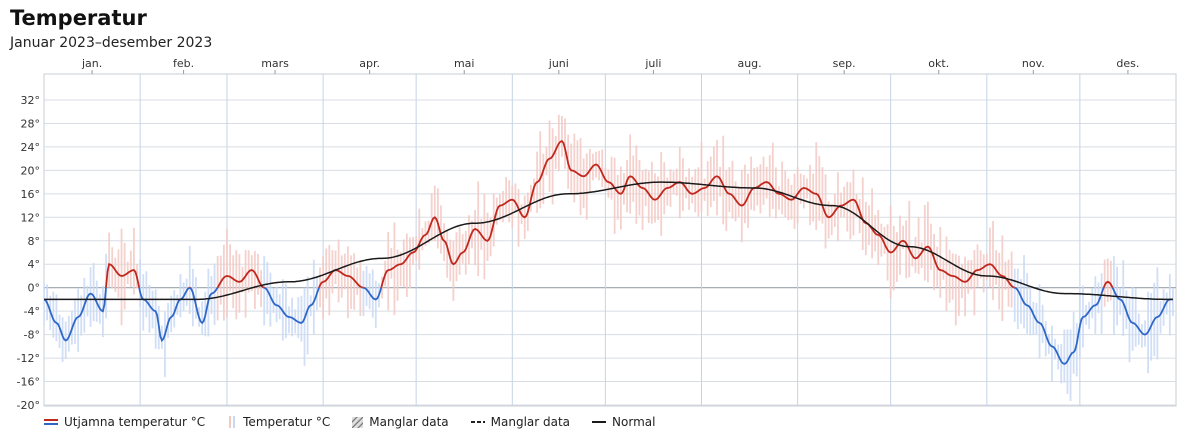 Image resolution: width=1200 pixels, height=436 pixels. I want to click on dashed-line-icon, so click(477, 422).